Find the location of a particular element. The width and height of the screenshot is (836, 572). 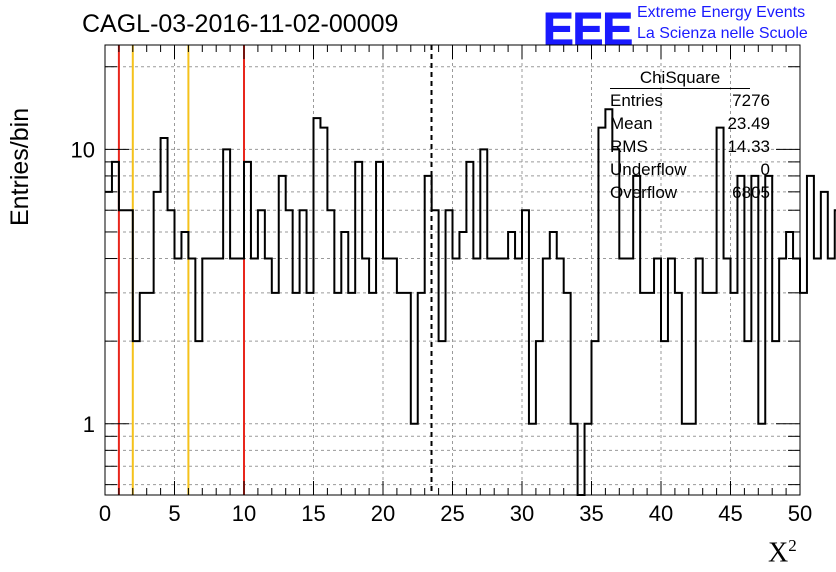

stats-title: ChiSquare is located at coordinates (680, 78).